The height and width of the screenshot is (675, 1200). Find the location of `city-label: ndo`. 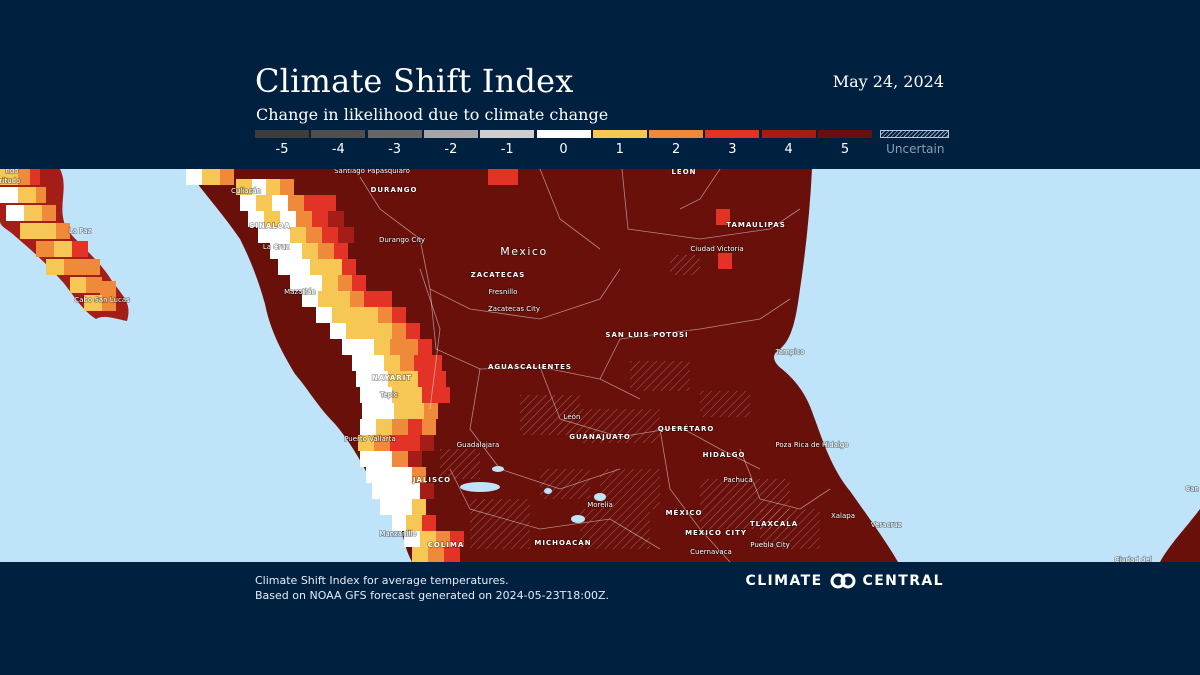

city-label: ndo is located at coordinates (11, 172).